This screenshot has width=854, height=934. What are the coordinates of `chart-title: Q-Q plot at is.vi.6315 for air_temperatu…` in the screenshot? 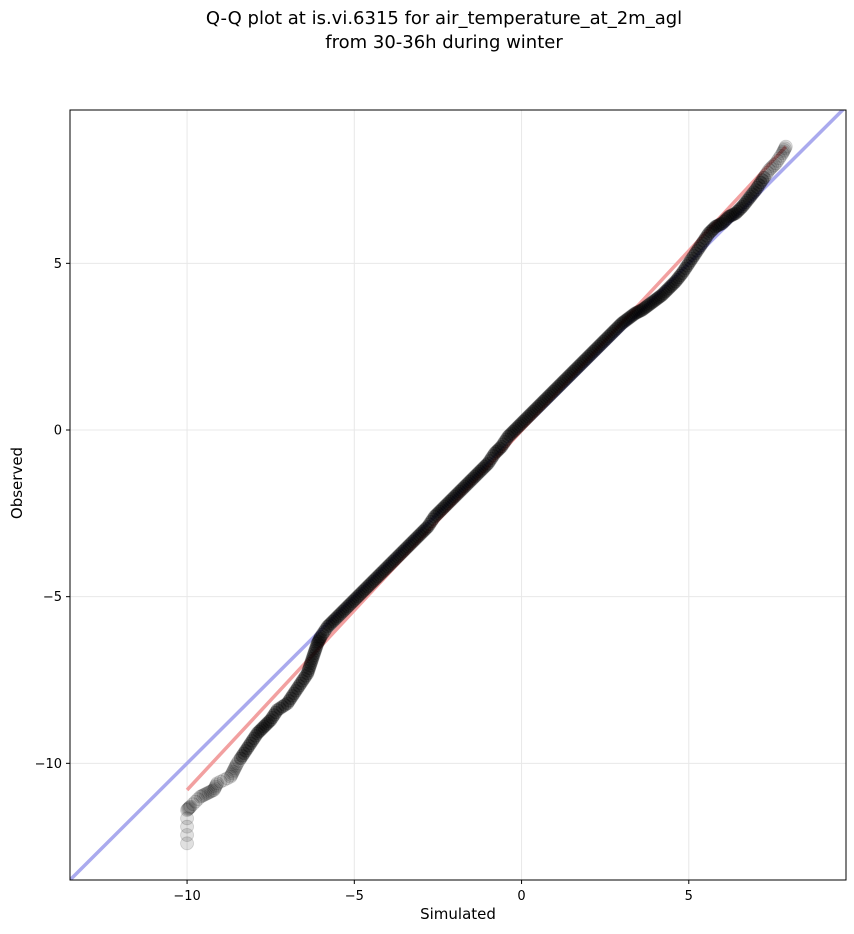 It's located at (444, 18).